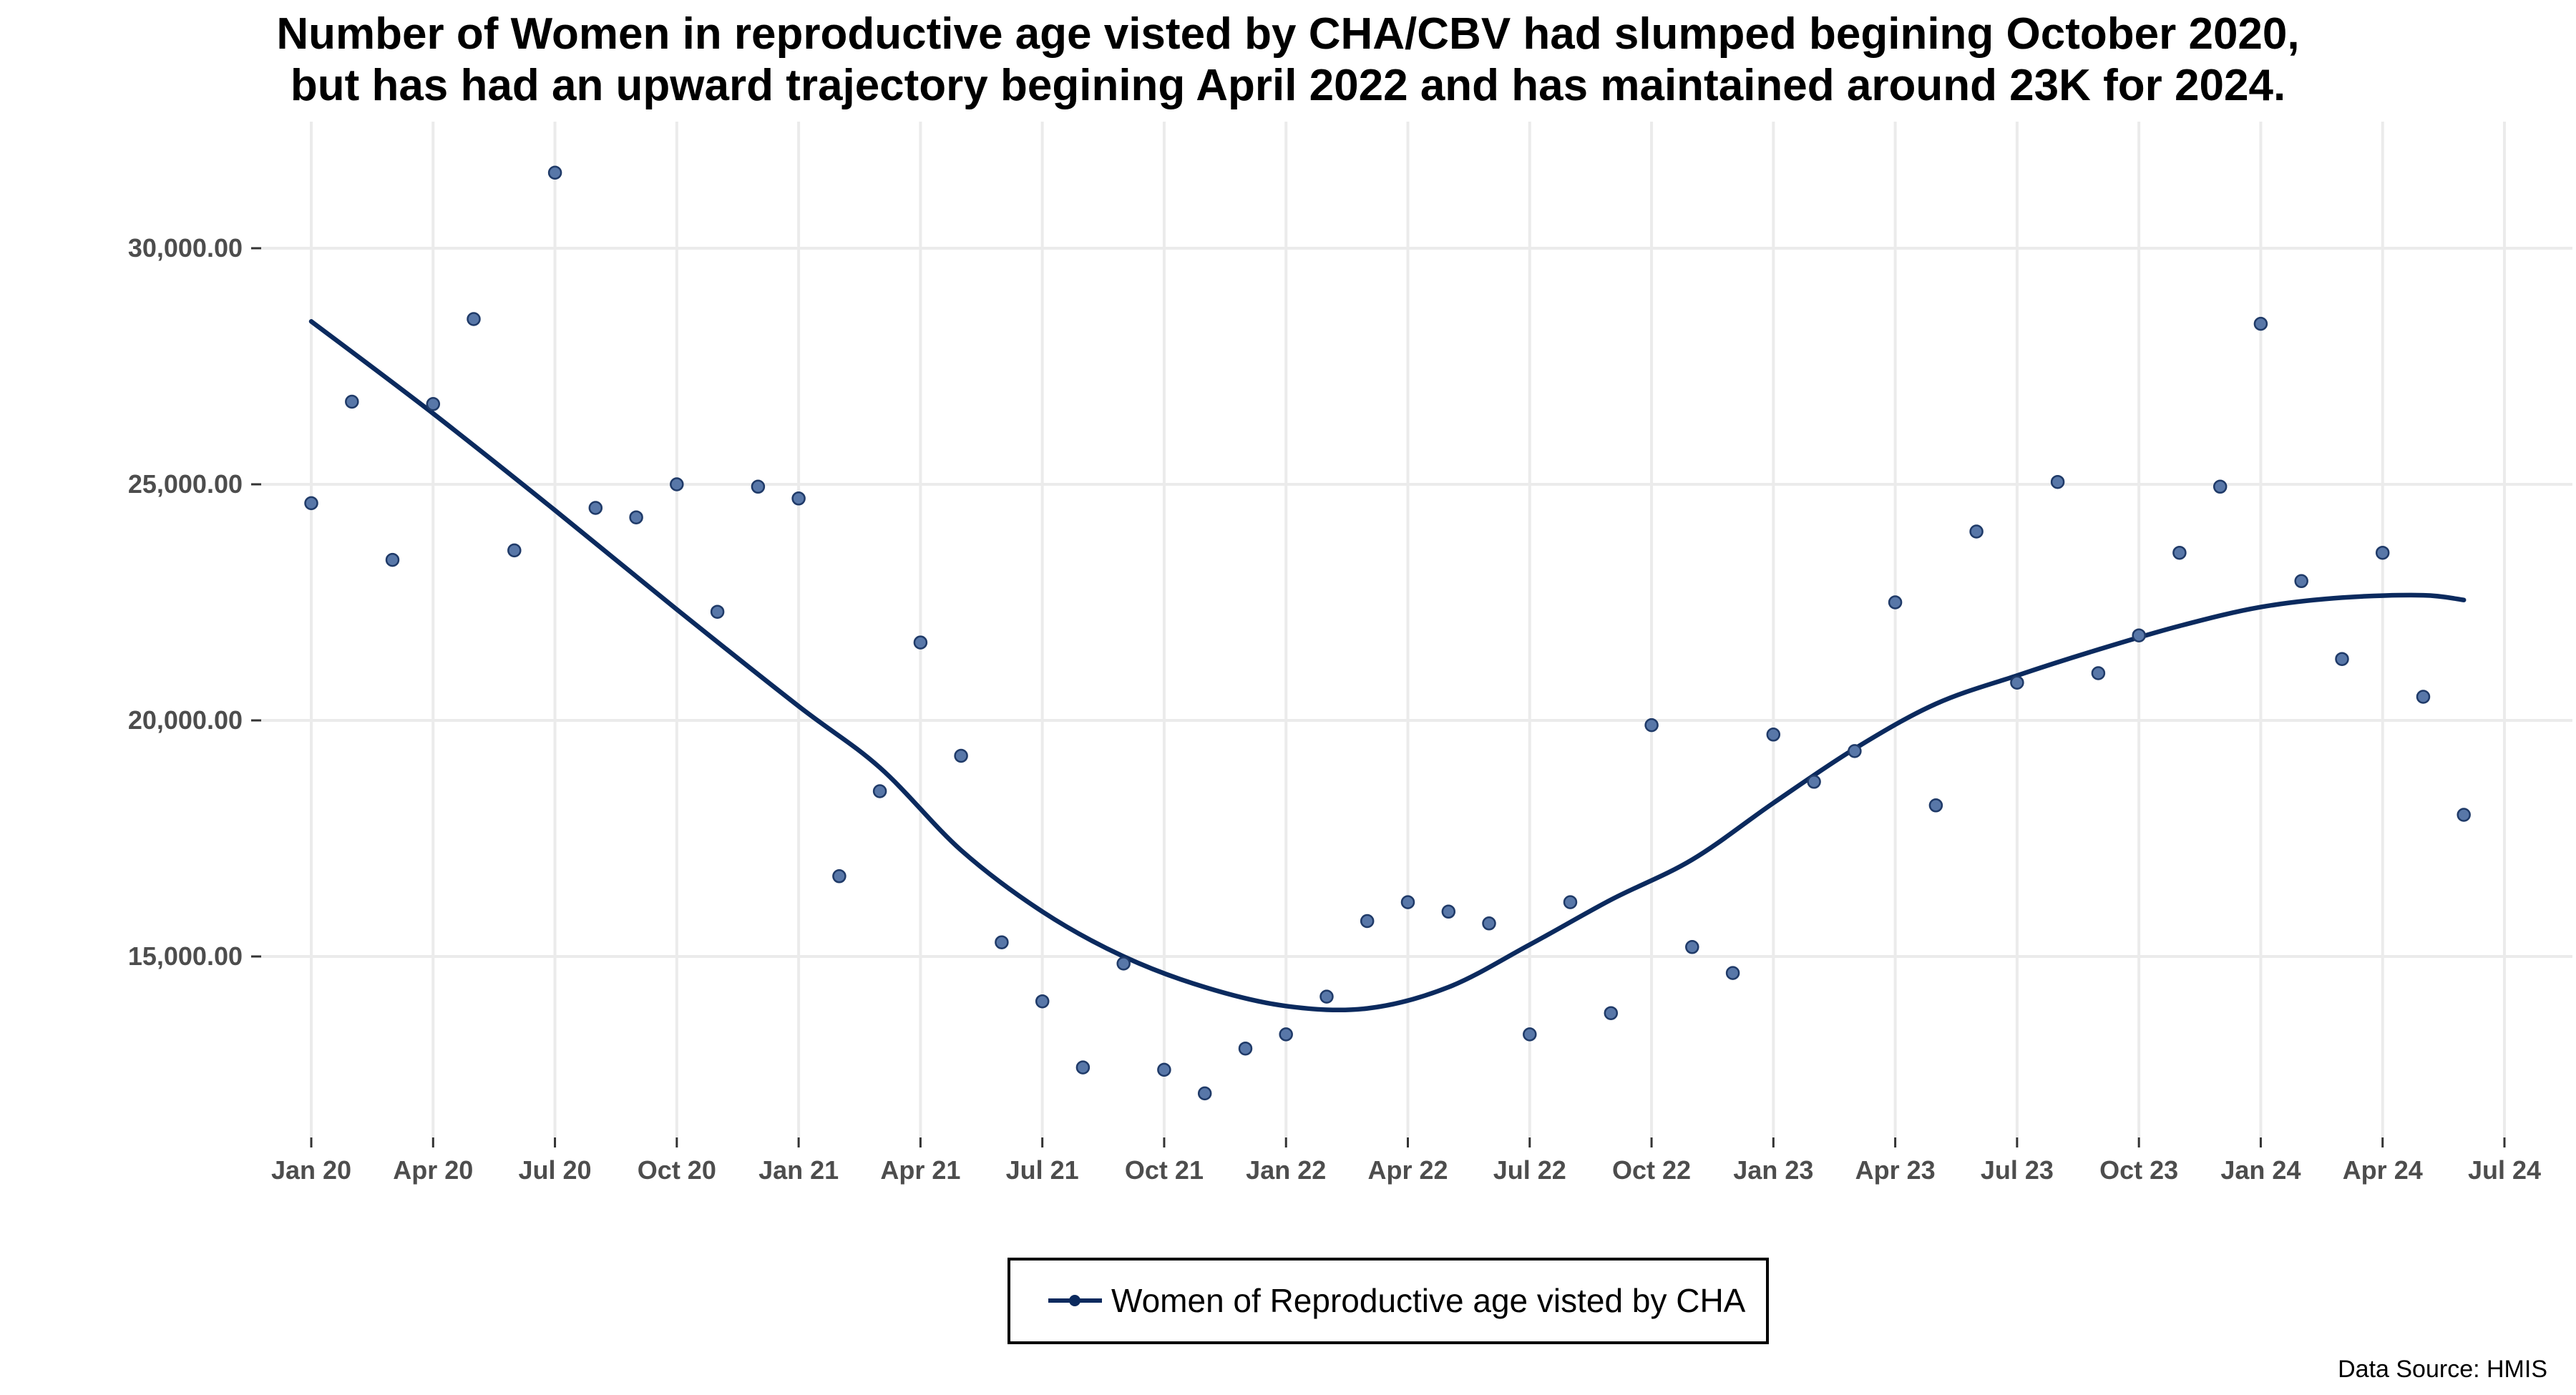 This screenshot has width=2576, height=1395. I want to click on x-tick-label: Oct 23, so click(2138, 1170).